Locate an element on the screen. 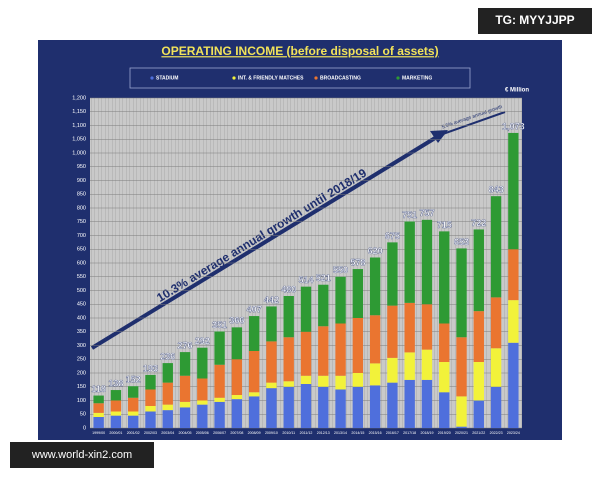  y-tick-label: 450 is located at coordinates (81, 305).